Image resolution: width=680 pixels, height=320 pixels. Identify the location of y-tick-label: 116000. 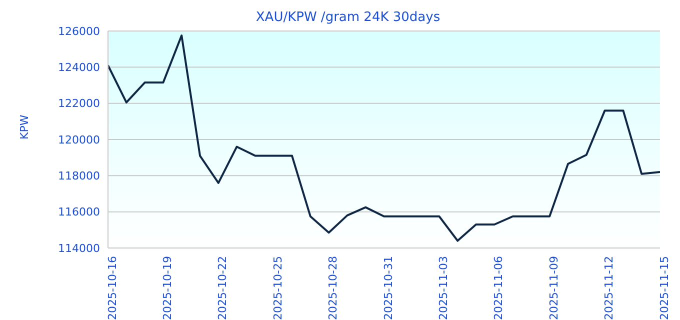
(79, 212).